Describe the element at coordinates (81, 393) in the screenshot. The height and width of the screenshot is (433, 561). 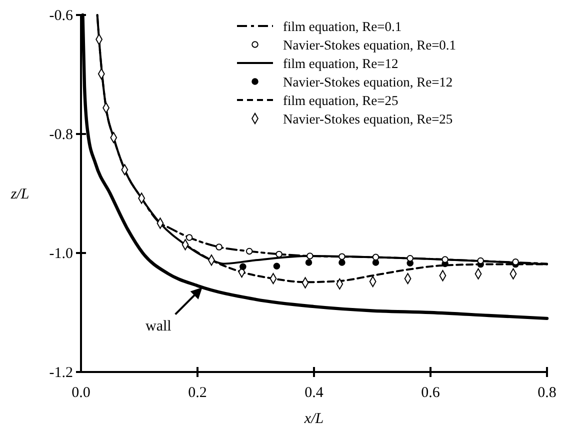
I see `x-tick-label: 0.0` at that location.